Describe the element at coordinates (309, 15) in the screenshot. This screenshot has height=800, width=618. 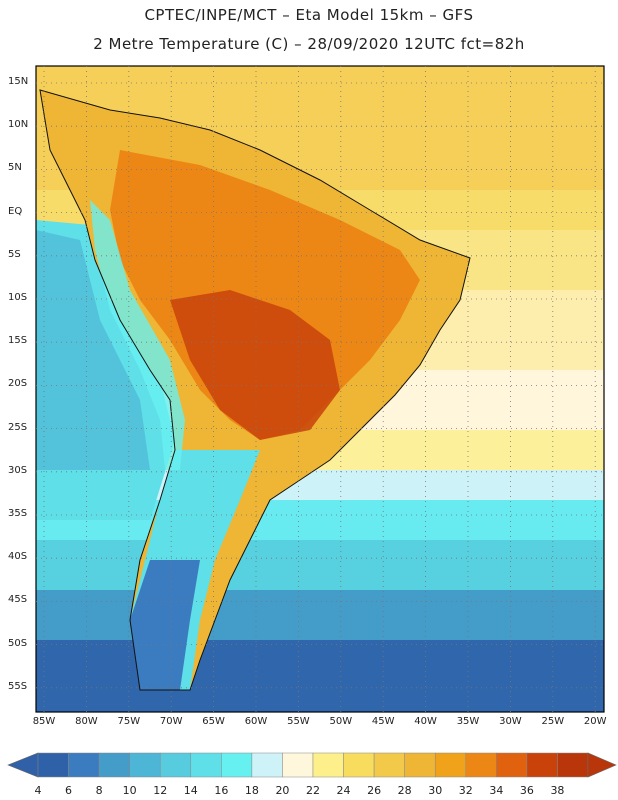
I see `map-title: CPTEC/INPE/MCT – Eta Model 15km – GFS` at that location.